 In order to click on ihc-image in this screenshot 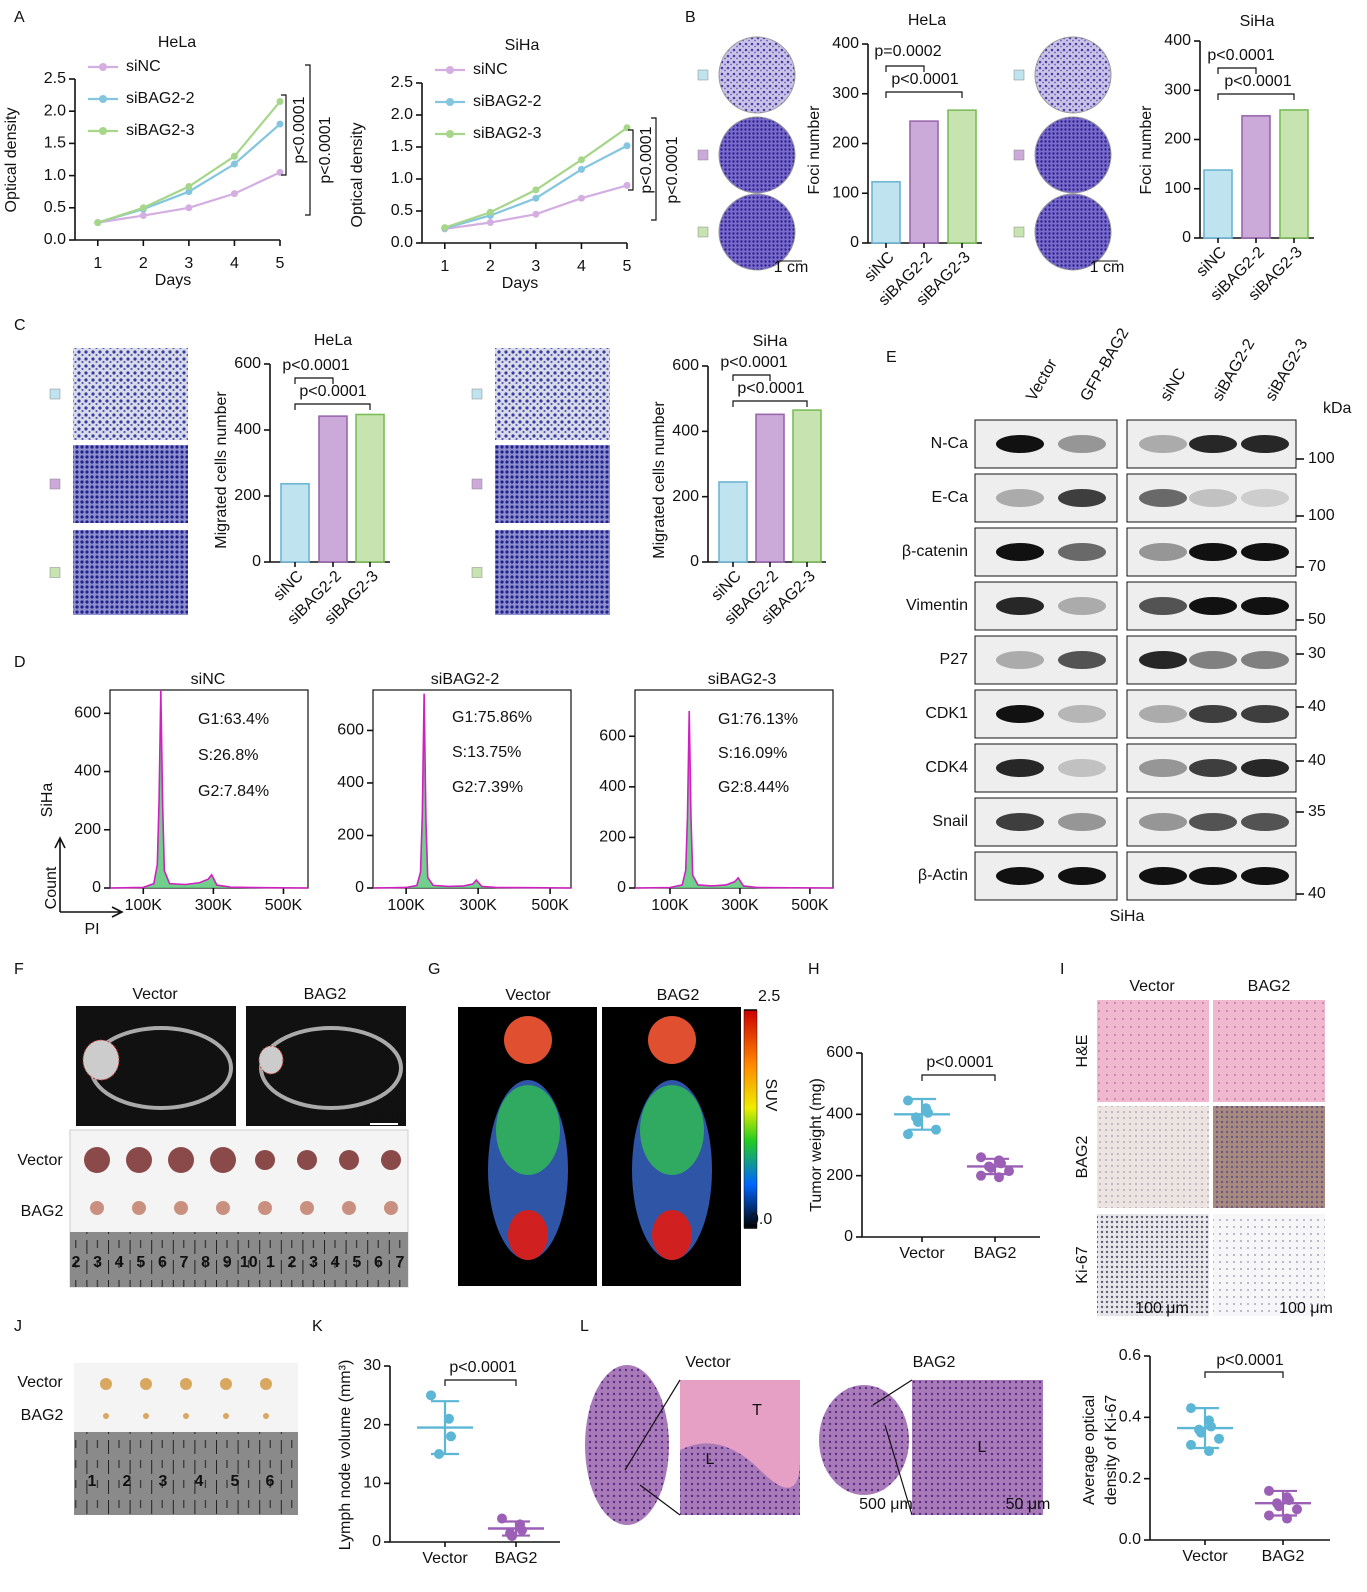, I will do `click(1153, 1051)`.